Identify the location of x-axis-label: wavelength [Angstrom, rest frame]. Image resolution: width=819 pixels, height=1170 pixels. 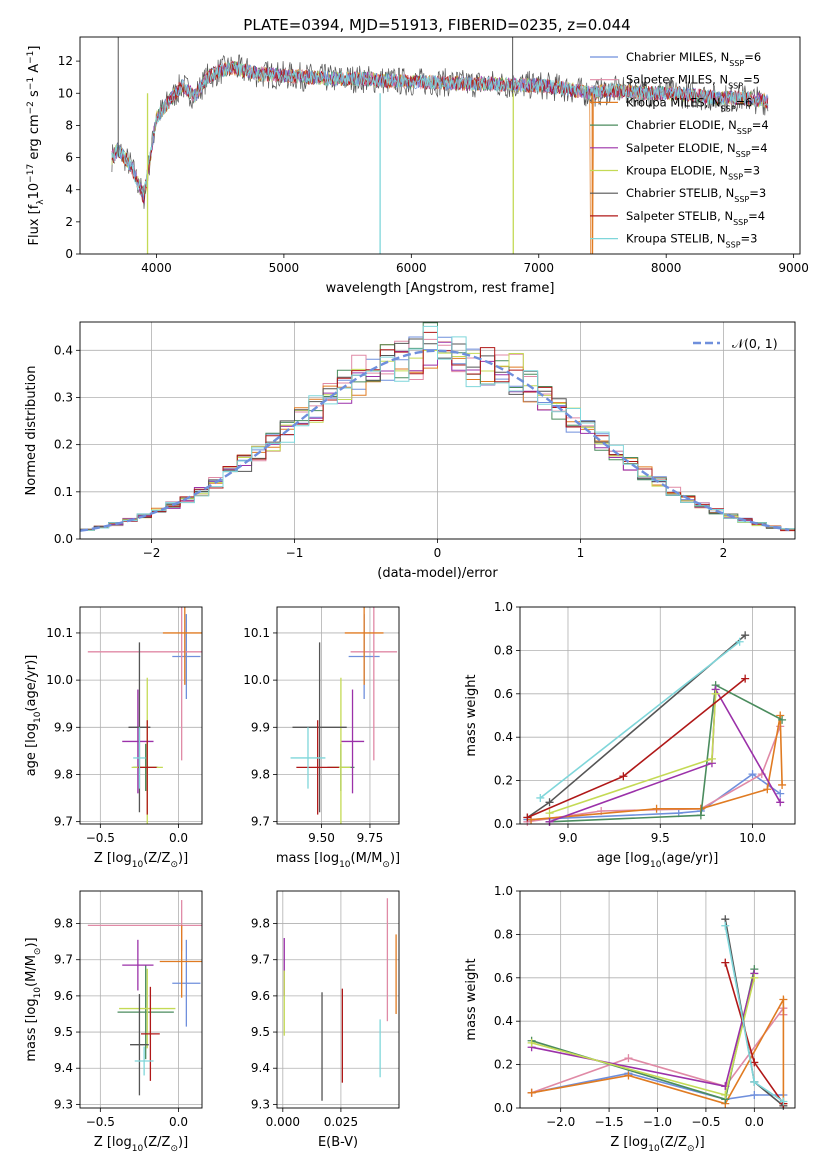
(440, 288).